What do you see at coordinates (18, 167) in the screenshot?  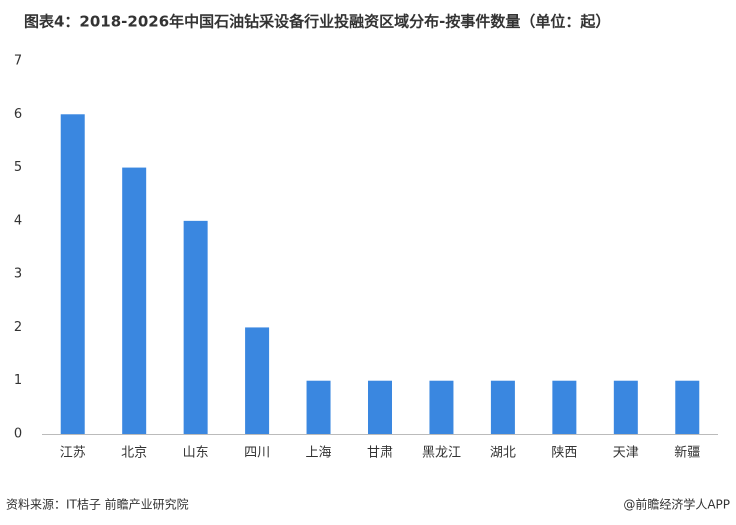 I see `y-tick-label: 5` at bounding box center [18, 167].